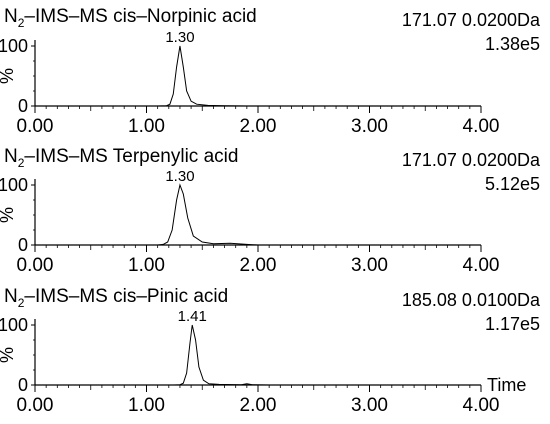  Describe the element at coordinates (140, 16) in the screenshot. I see `title-rest: –IMS–MS cis–Norpinic acid` at that location.